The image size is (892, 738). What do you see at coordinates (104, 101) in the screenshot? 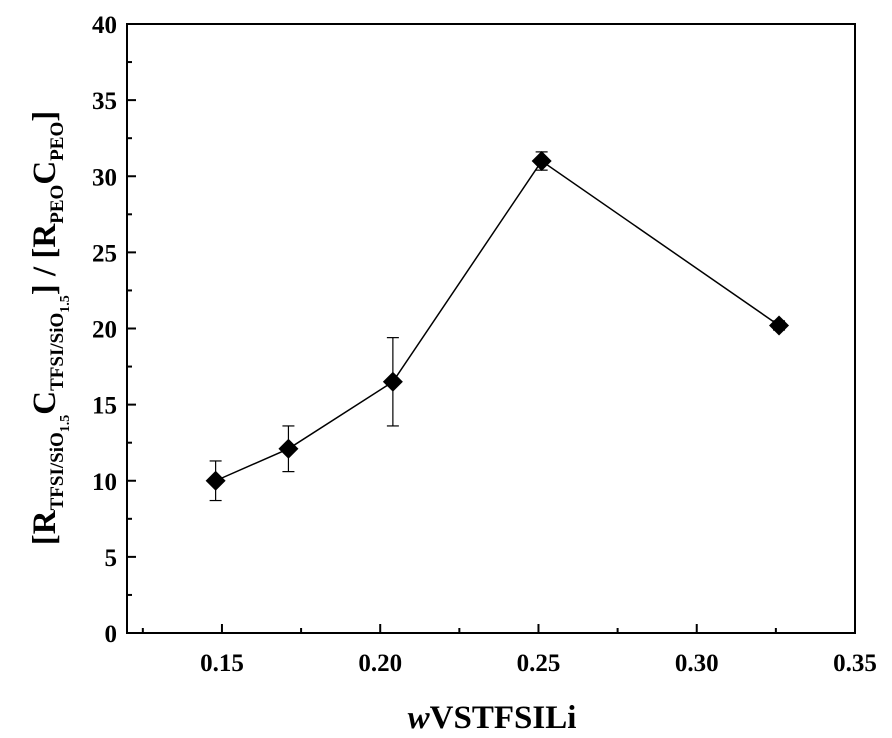
I see `y-tick-label: 35` at bounding box center [104, 101].